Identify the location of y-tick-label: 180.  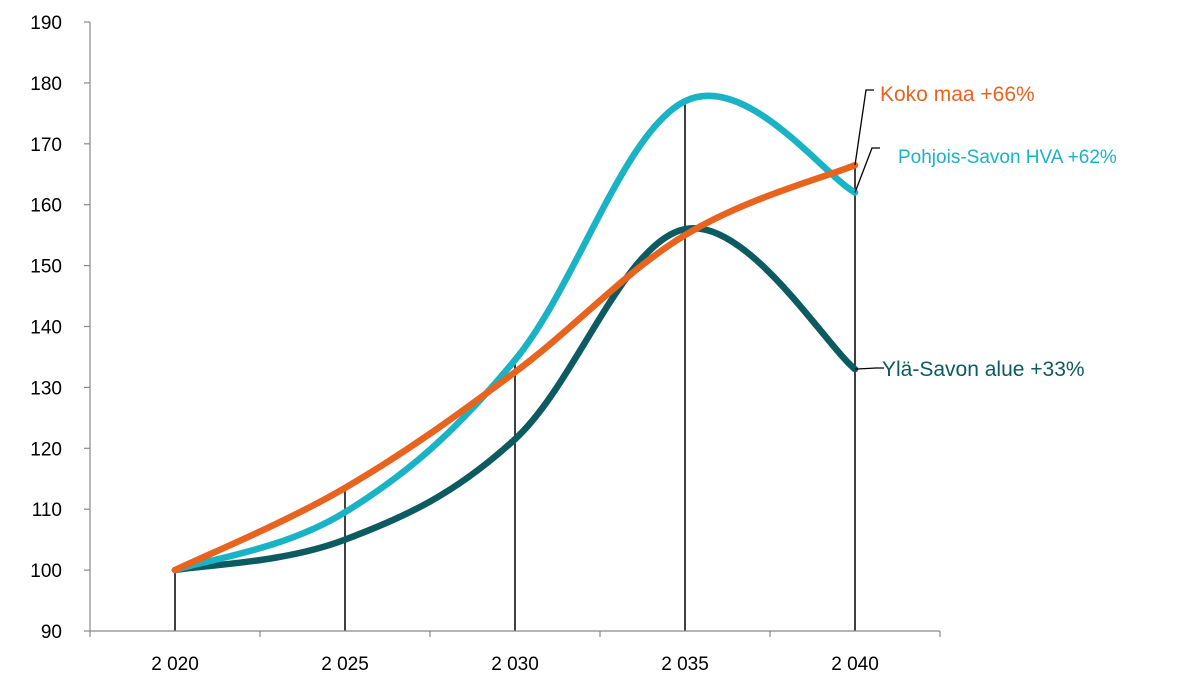
(46, 84).